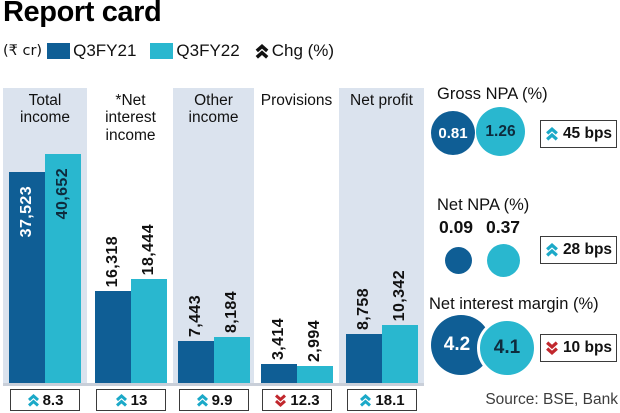 The image size is (620, 413). I want to click on net-npa-q3fy21-value: 0.09, so click(456, 227).